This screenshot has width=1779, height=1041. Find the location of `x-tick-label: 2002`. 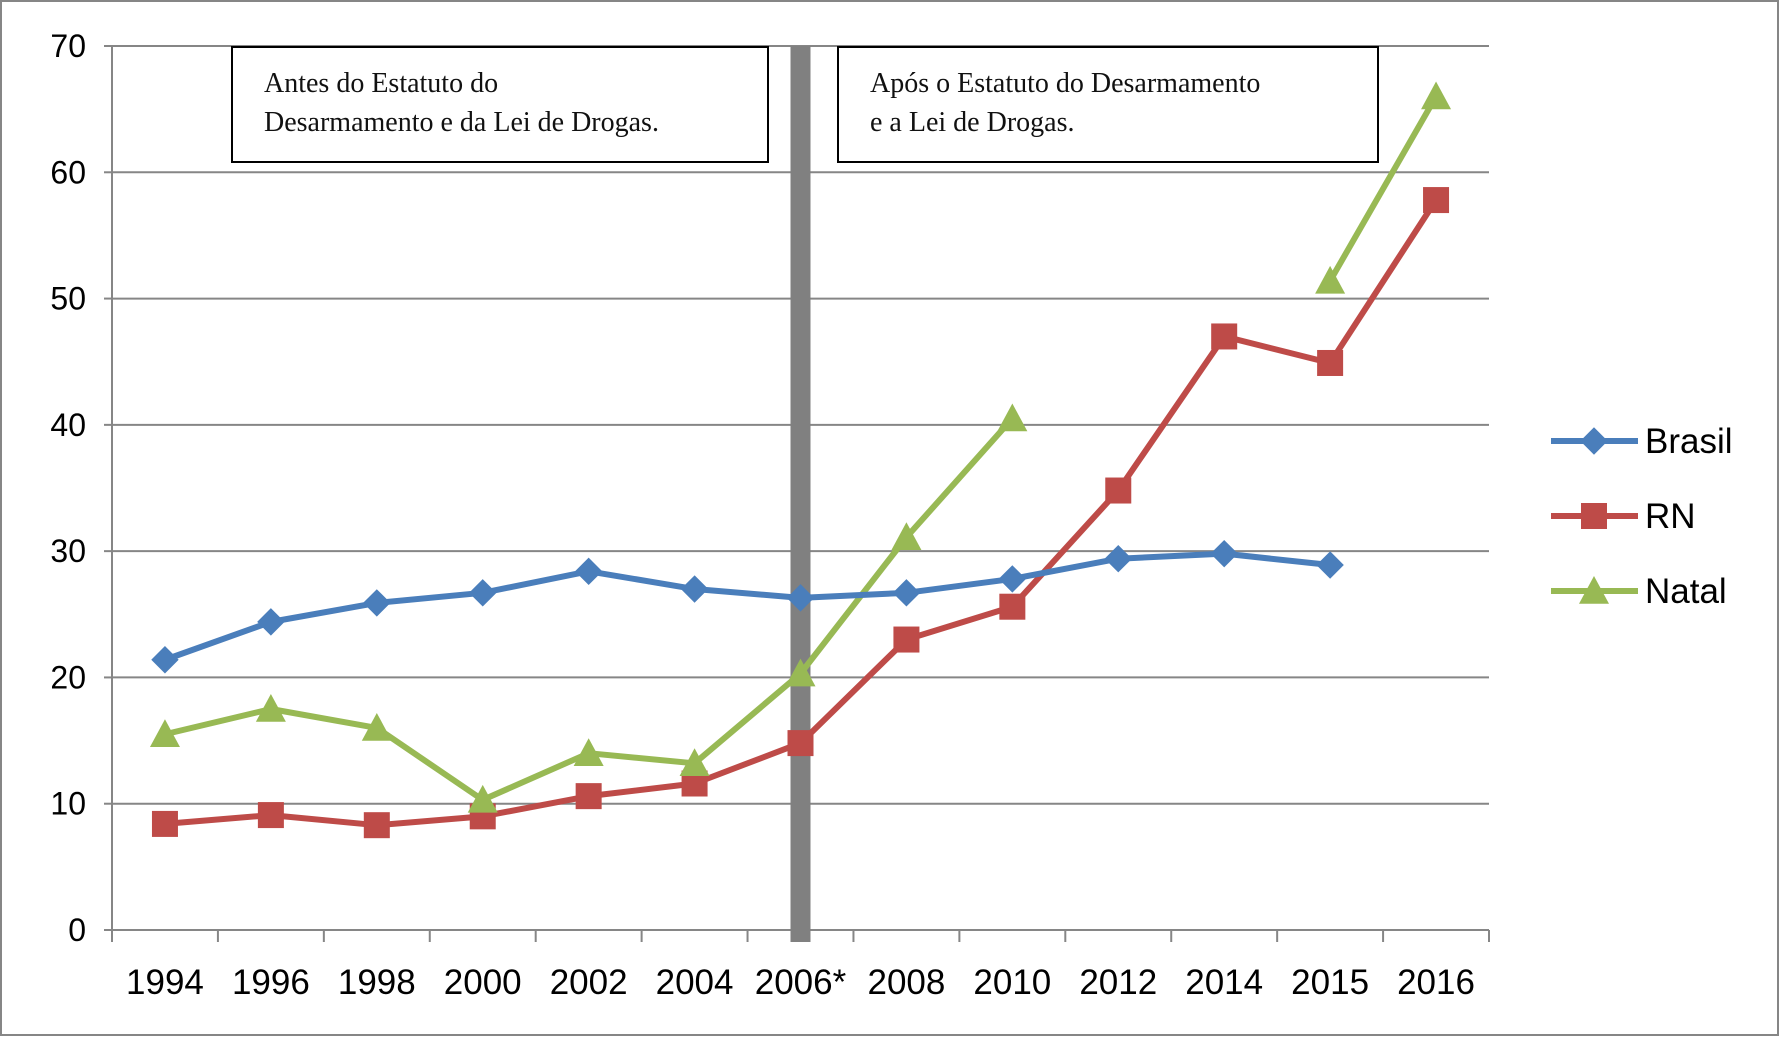

x-tick-label: 2002 is located at coordinates (589, 982).